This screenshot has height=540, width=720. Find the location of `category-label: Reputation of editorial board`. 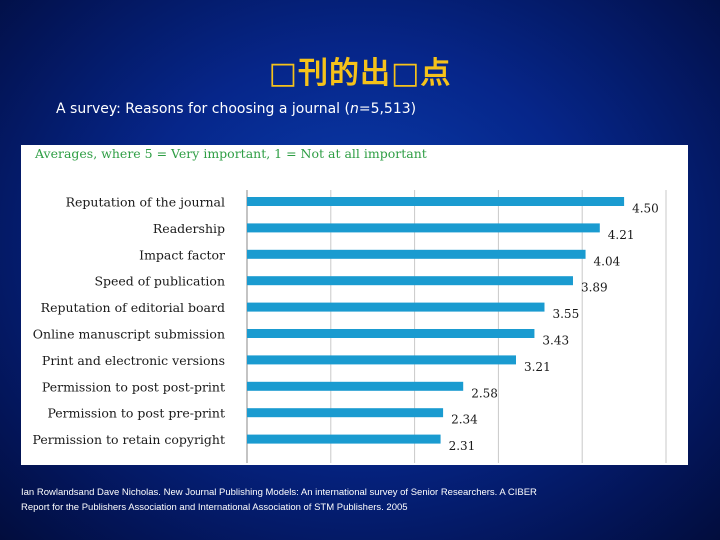

category-label: Reputation of editorial board is located at coordinates (133, 307).